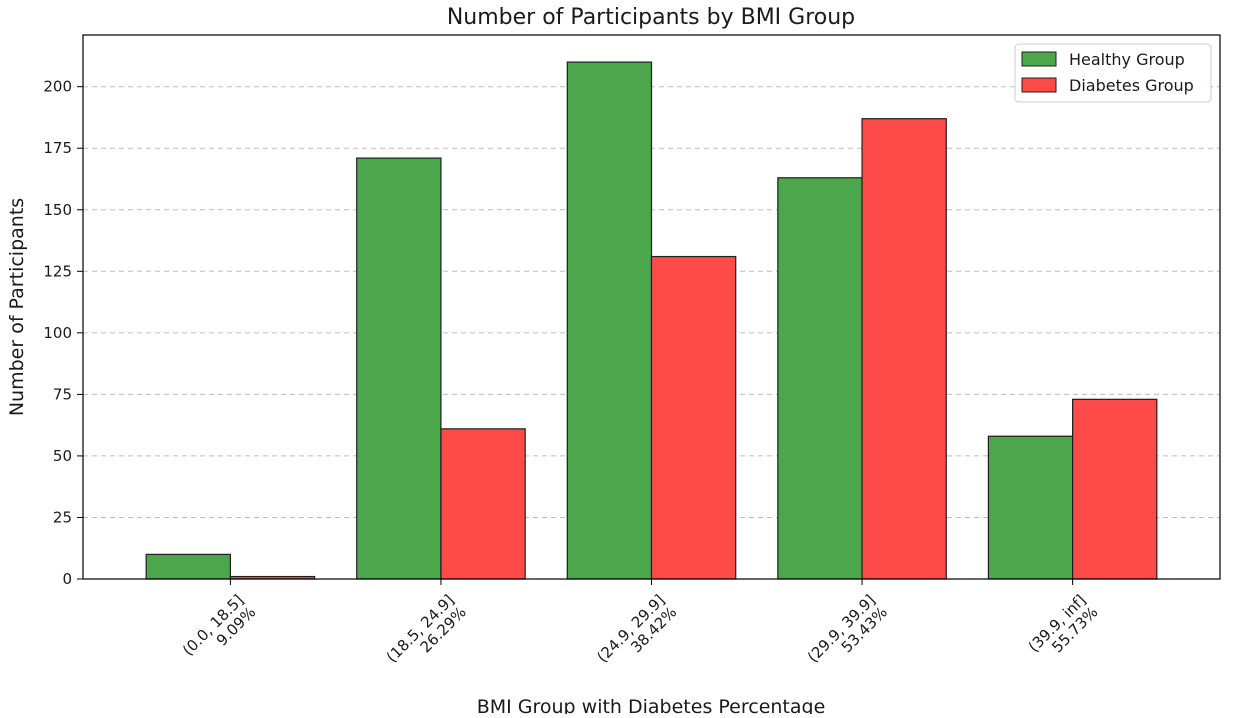  I want to click on x-tick-label: (29.9, 39.9]53.43%, so click(847, 634).